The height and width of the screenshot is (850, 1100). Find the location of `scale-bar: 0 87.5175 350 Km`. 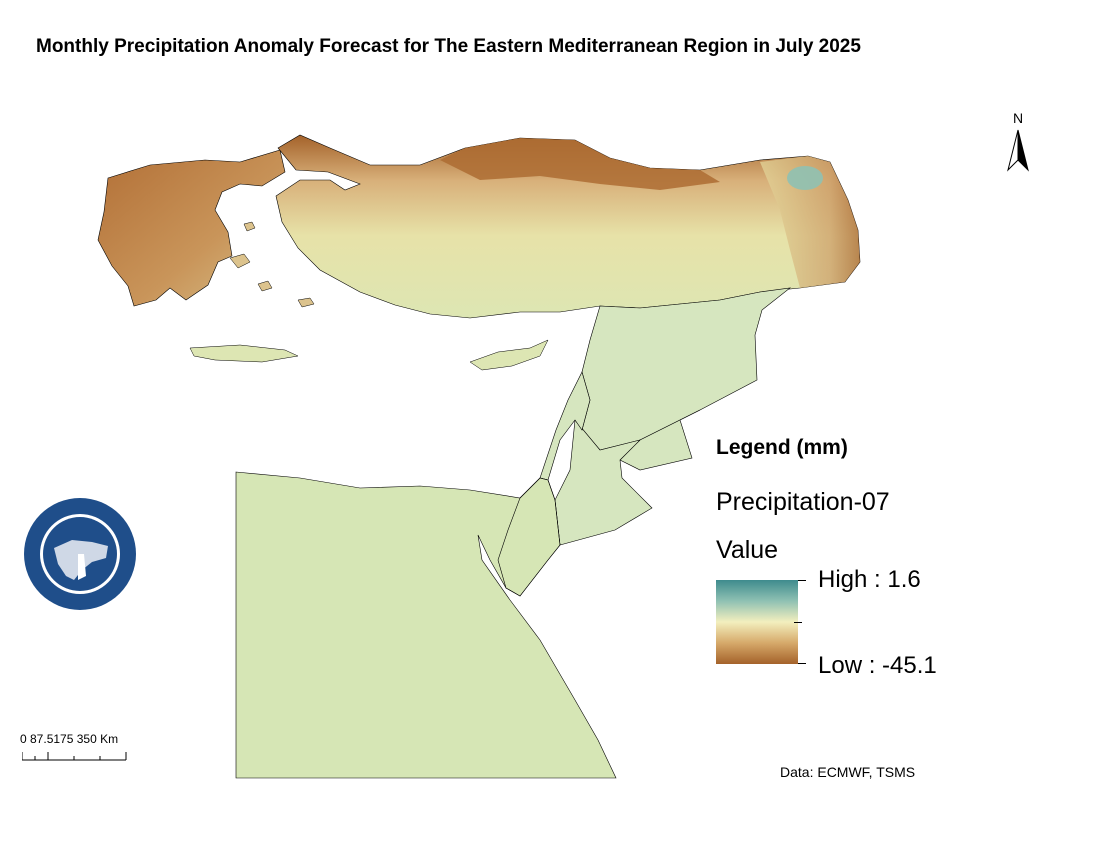

scale-bar: 0 87.5175 350 Km is located at coordinates (105, 750).